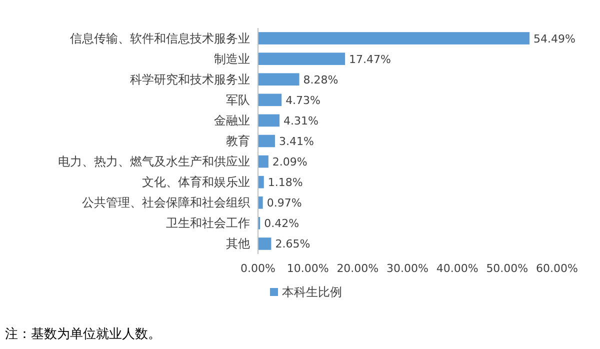 The height and width of the screenshot is (349, 600). What do you see at coordinates (166, 203) in the screenshot?
I see `y-tick-label: 公共管理、社会保障和社会组织` at bounding box center [166, 203].